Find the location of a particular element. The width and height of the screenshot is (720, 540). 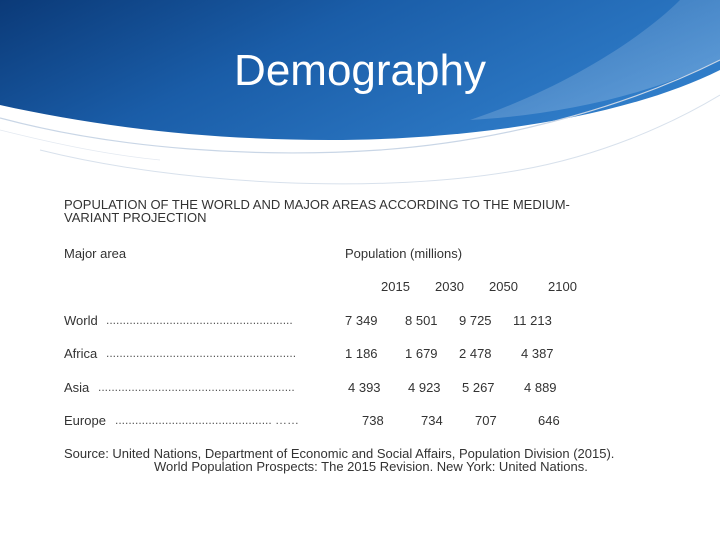

year-header: 2015 is located at coordinates (395, 286).